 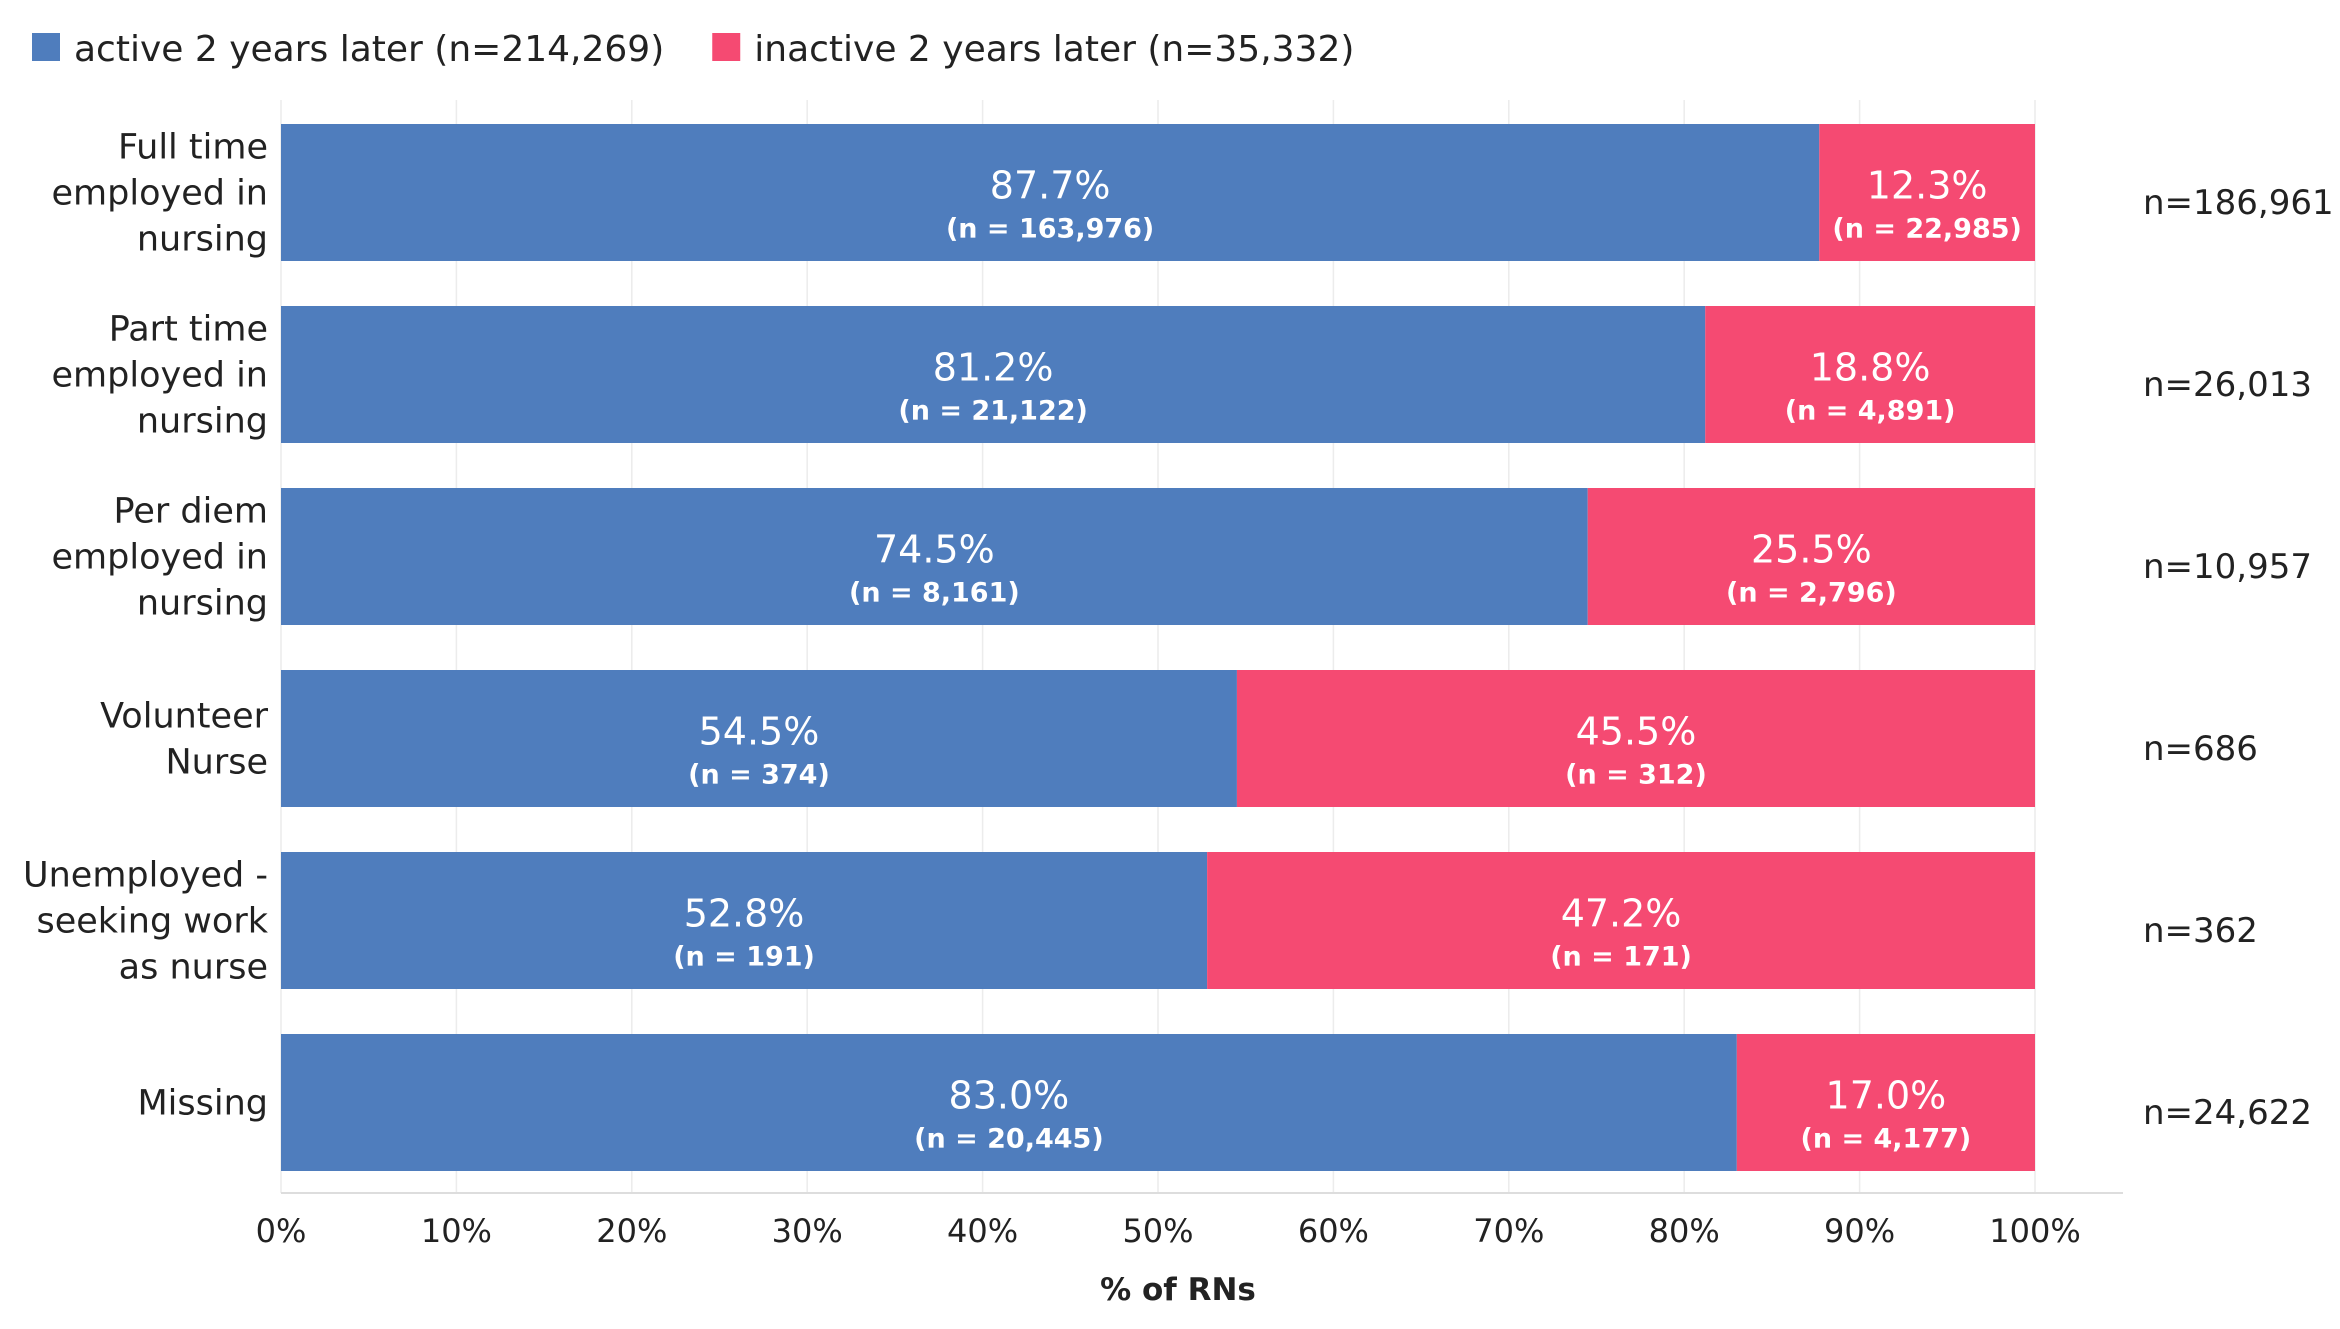 I want to click on legend-swatch-active, so click(x=46, y=47).